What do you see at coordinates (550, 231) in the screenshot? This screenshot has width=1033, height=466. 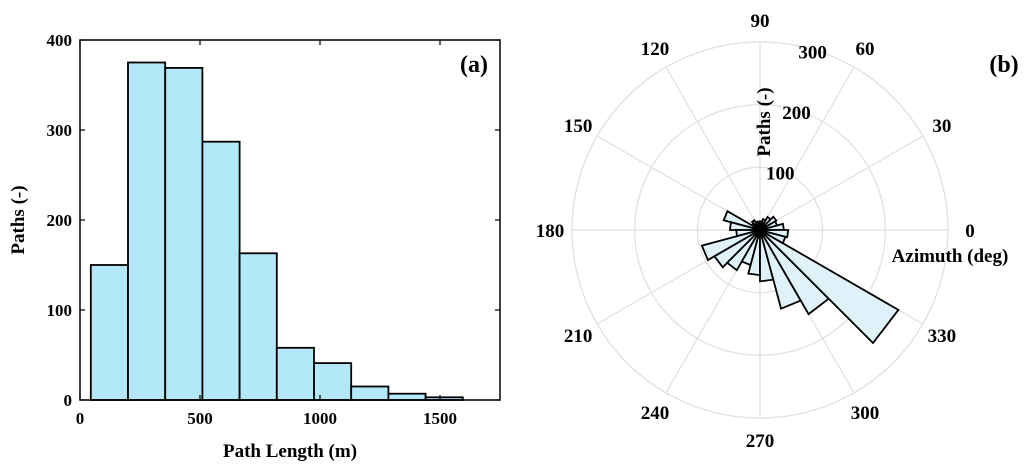 I see `azimuth-tick-label: 180` at bounding box center [550, 231].